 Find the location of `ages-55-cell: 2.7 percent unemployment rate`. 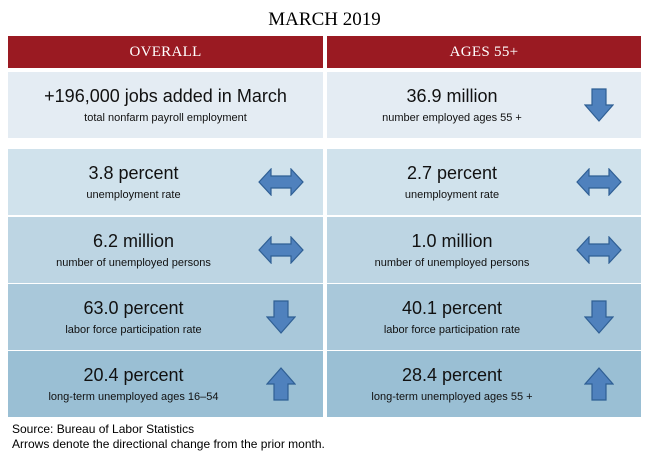

ages-55-cell: 2.7 percent unemployment rate is located at coordinates (484, 182).